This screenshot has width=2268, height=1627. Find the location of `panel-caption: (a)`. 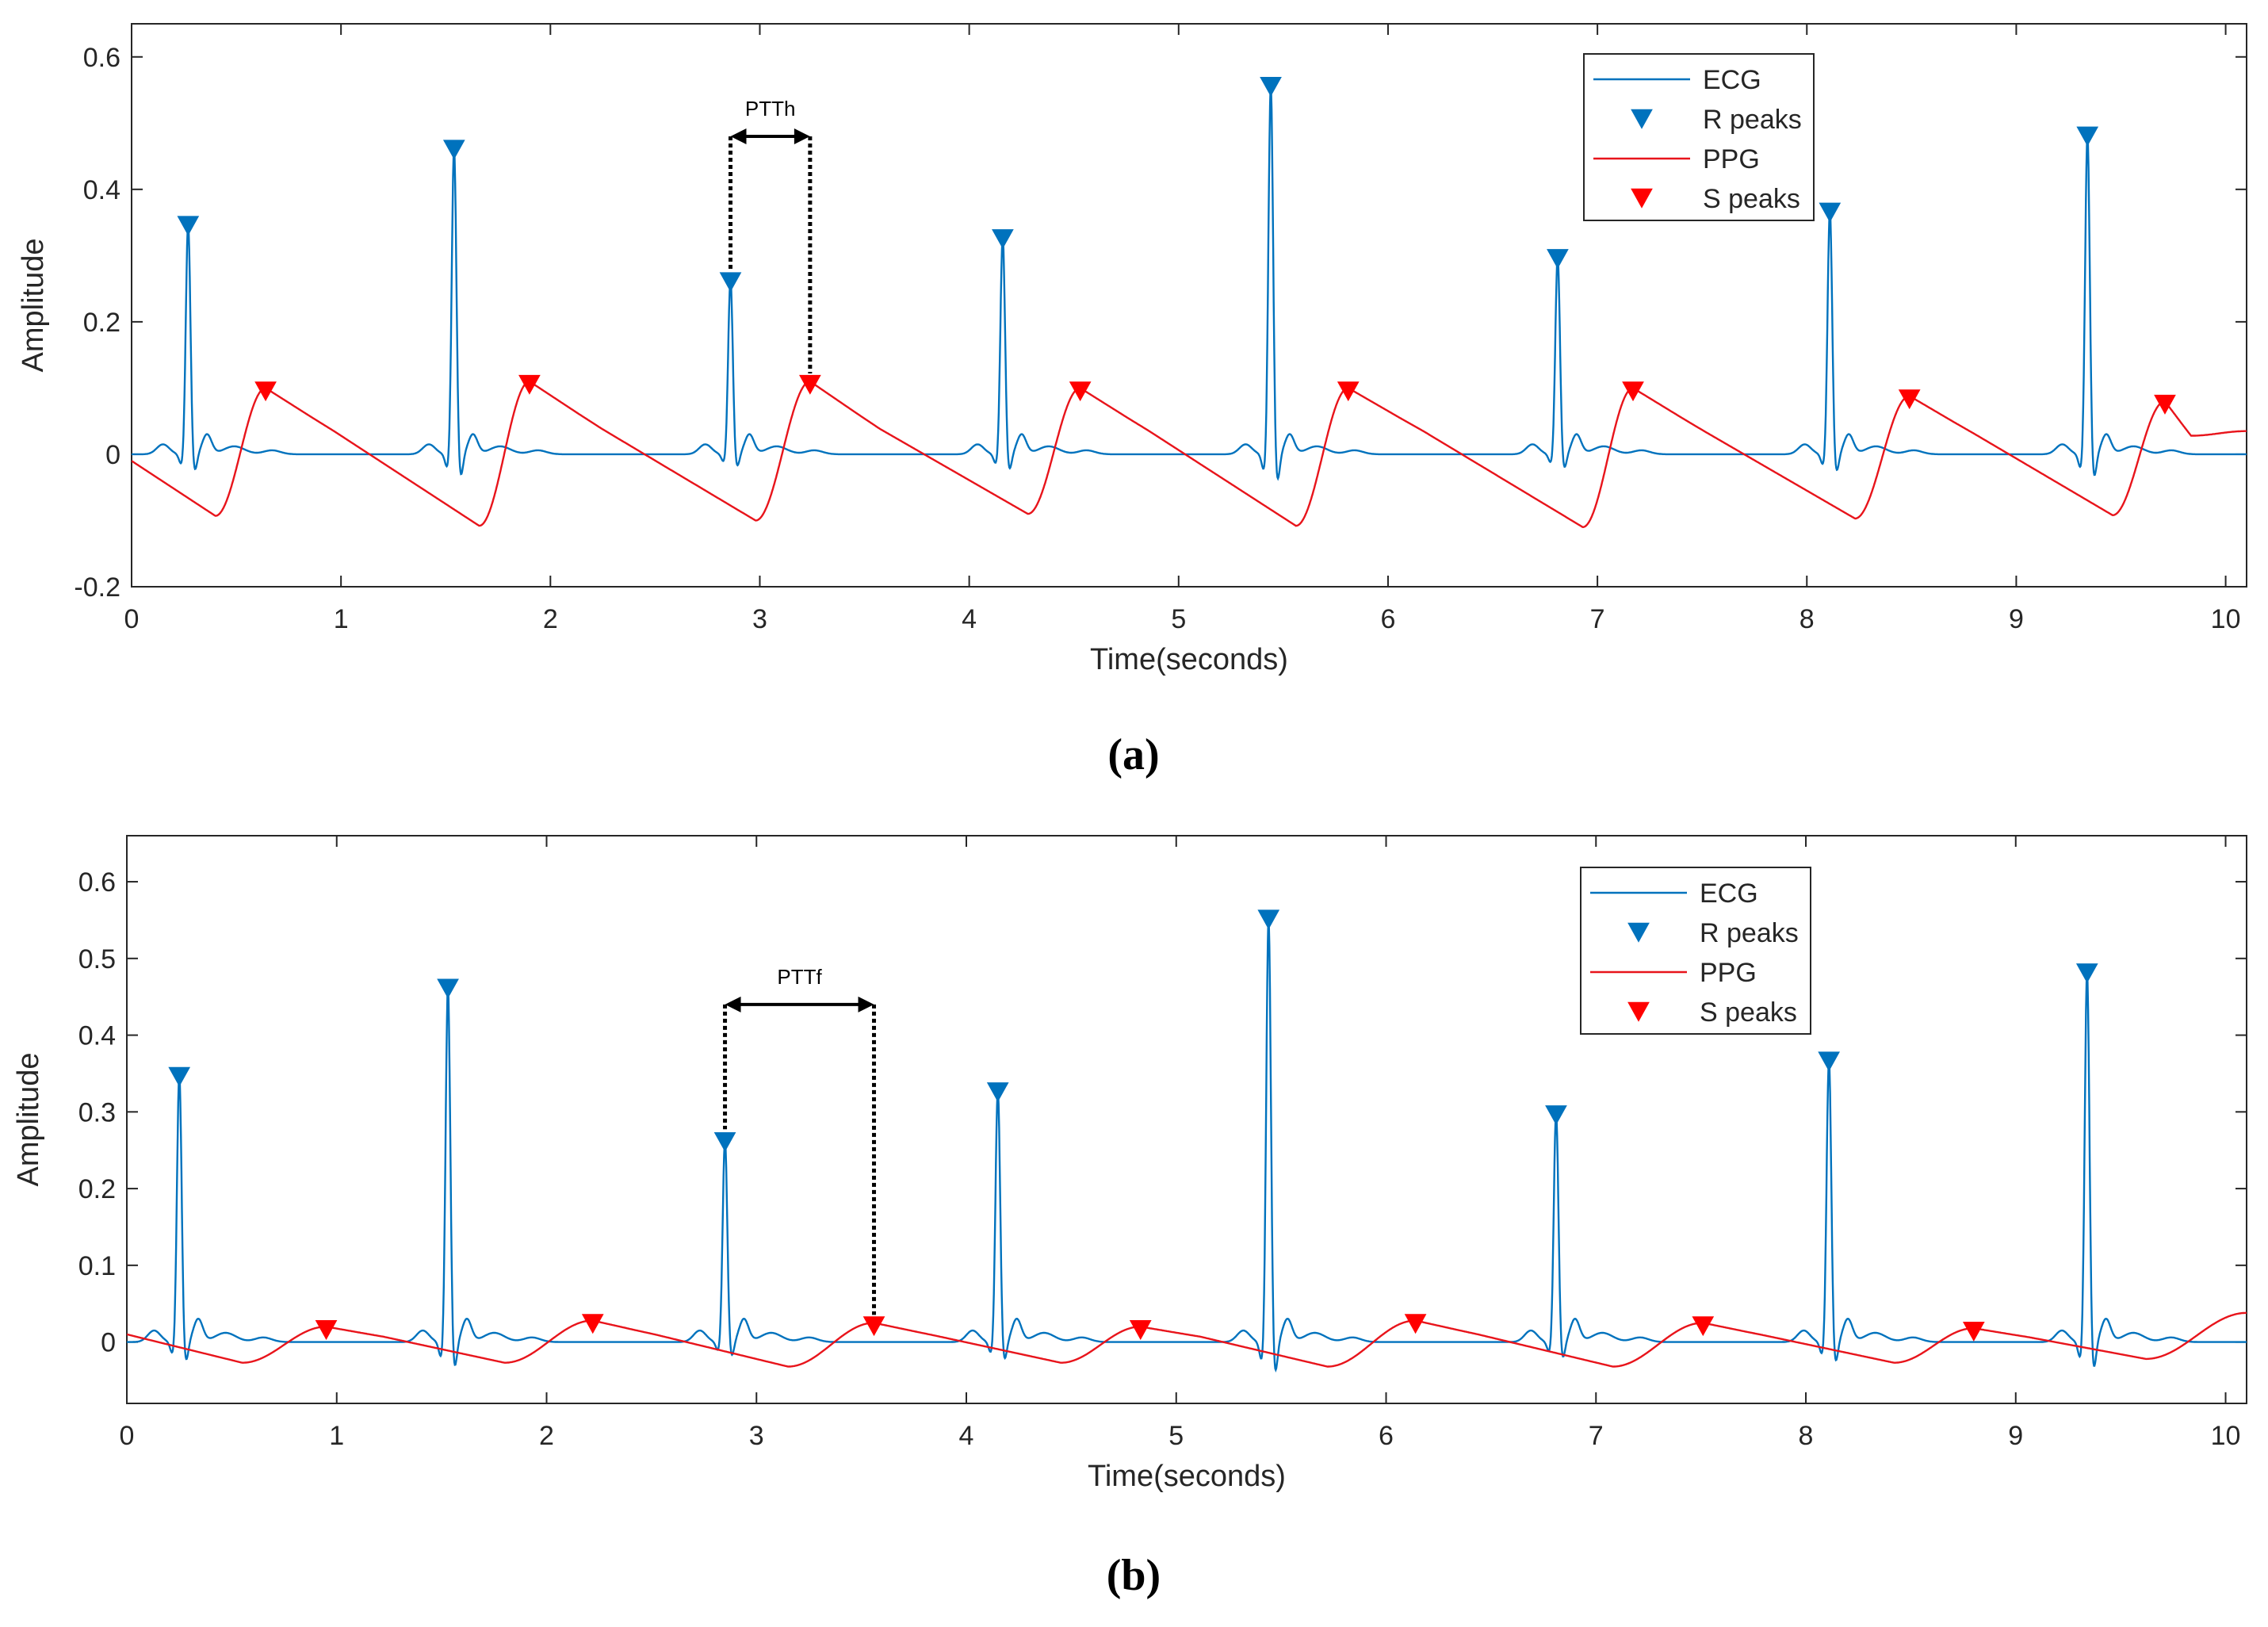

panel-caption: (a) is located at coordinates (1133, 755).